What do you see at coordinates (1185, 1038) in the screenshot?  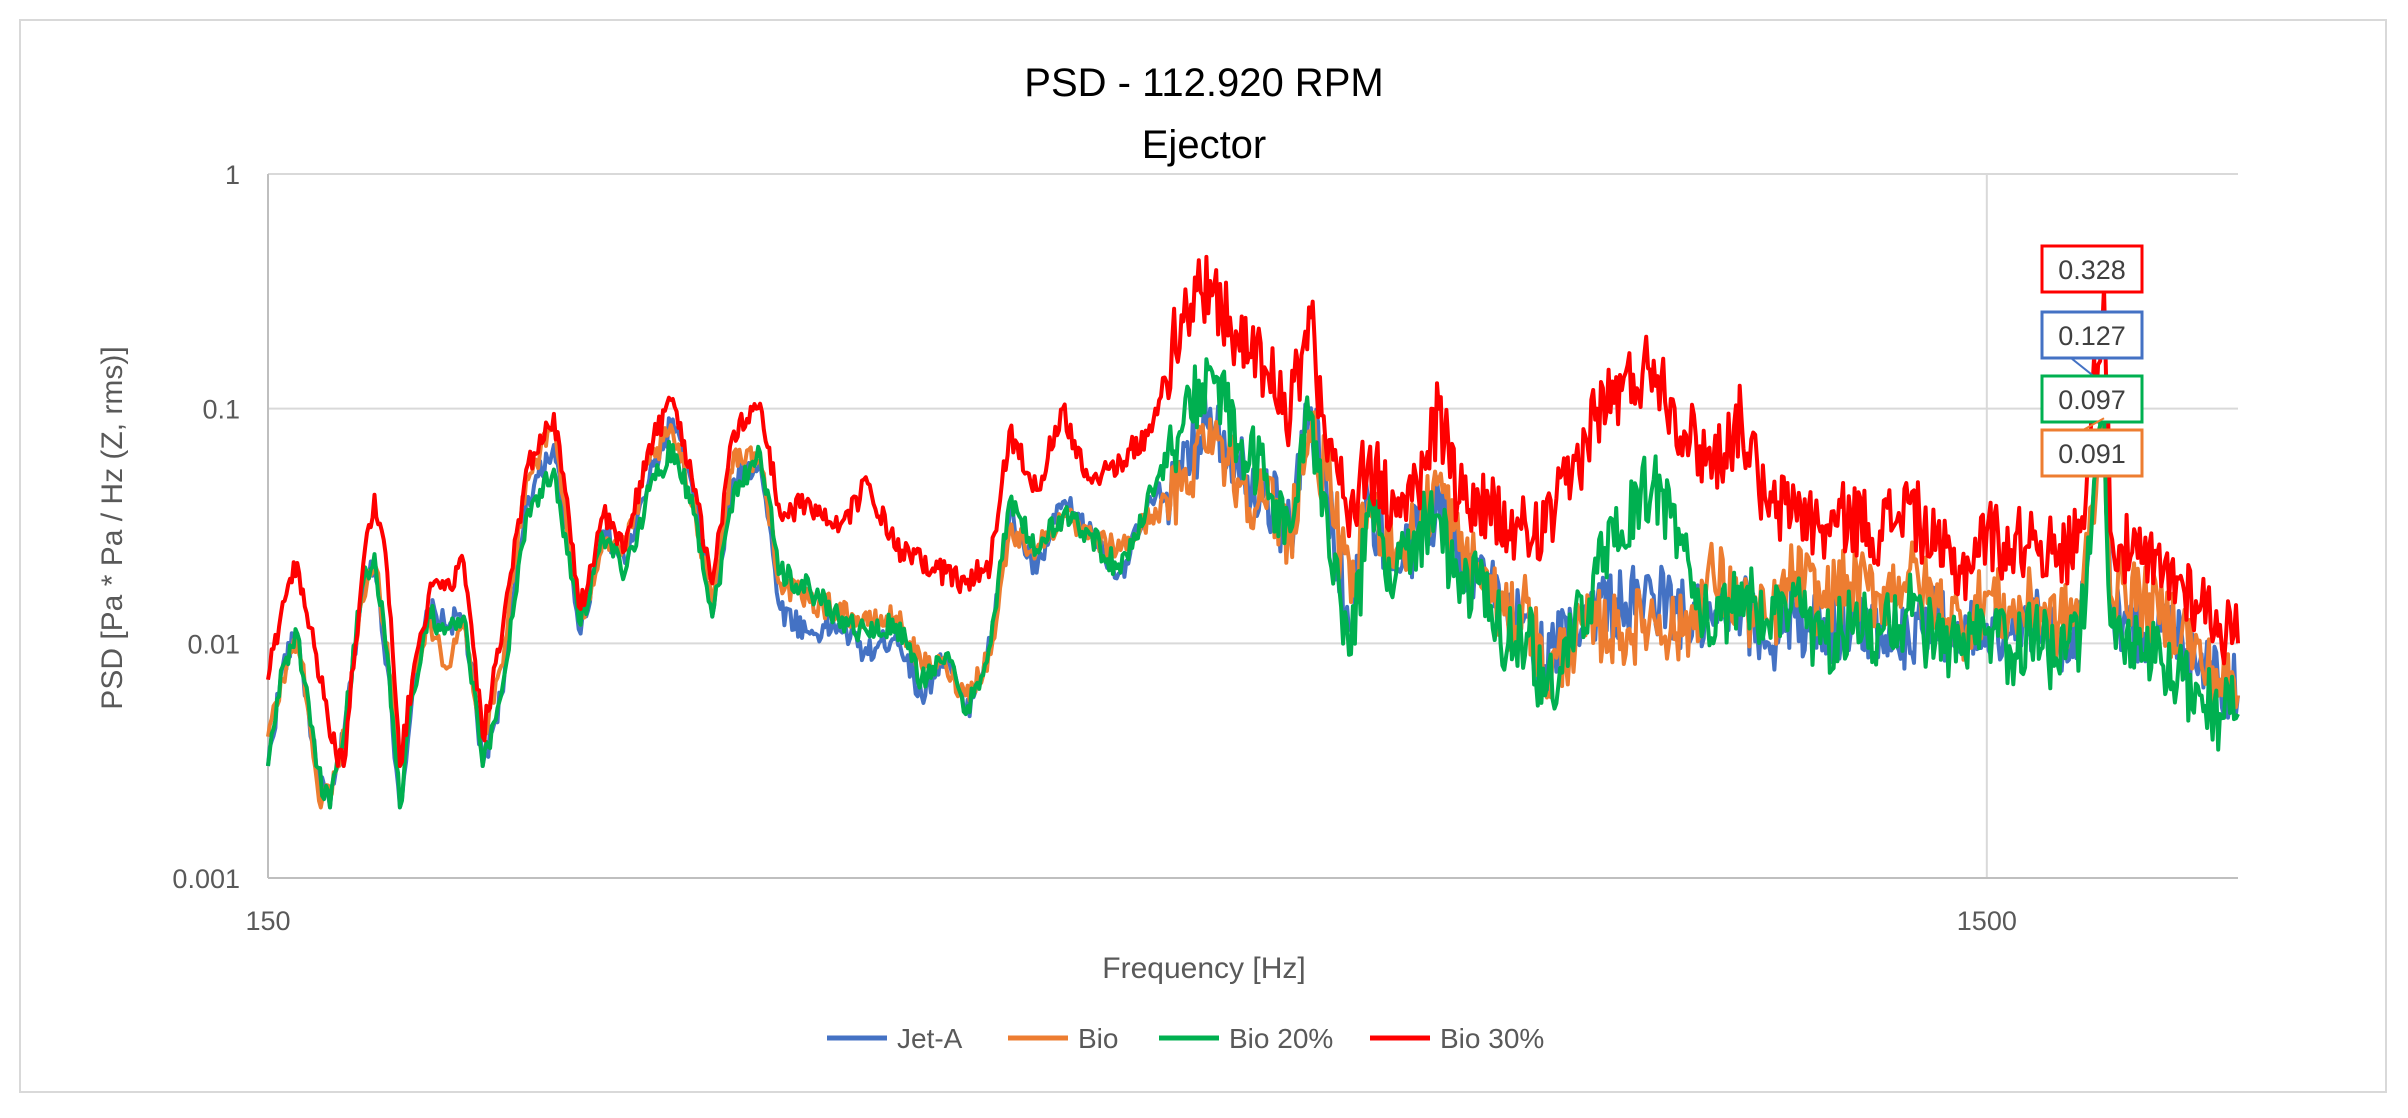 I see `legend: Jet-A Bio Bio 20% Bio 30%` at bounding box center [1185, 1038].